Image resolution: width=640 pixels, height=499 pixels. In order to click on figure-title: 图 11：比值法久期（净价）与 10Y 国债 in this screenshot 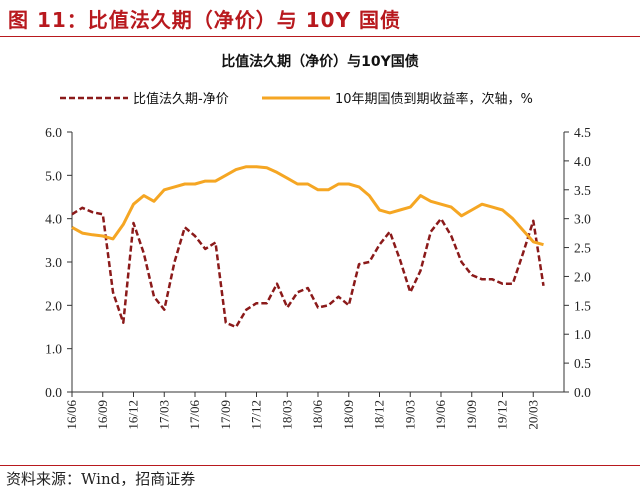, I will do `click(205, 20)`.